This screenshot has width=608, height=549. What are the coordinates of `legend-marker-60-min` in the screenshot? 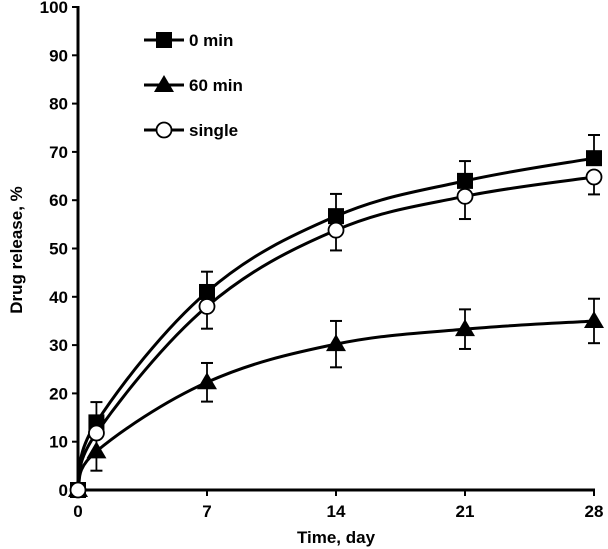 It's located at (164, 83).